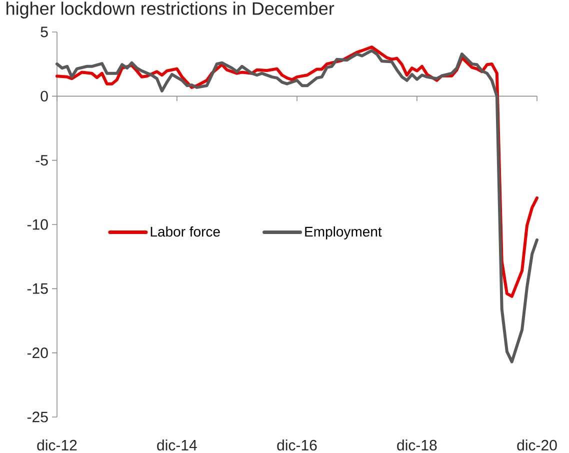 This screenshot has width=569, height=453. What do you see at coordinates (417, 445) in the screenshot?
I see `x-tick-label: dic-18` at bounding box center [417, 445].